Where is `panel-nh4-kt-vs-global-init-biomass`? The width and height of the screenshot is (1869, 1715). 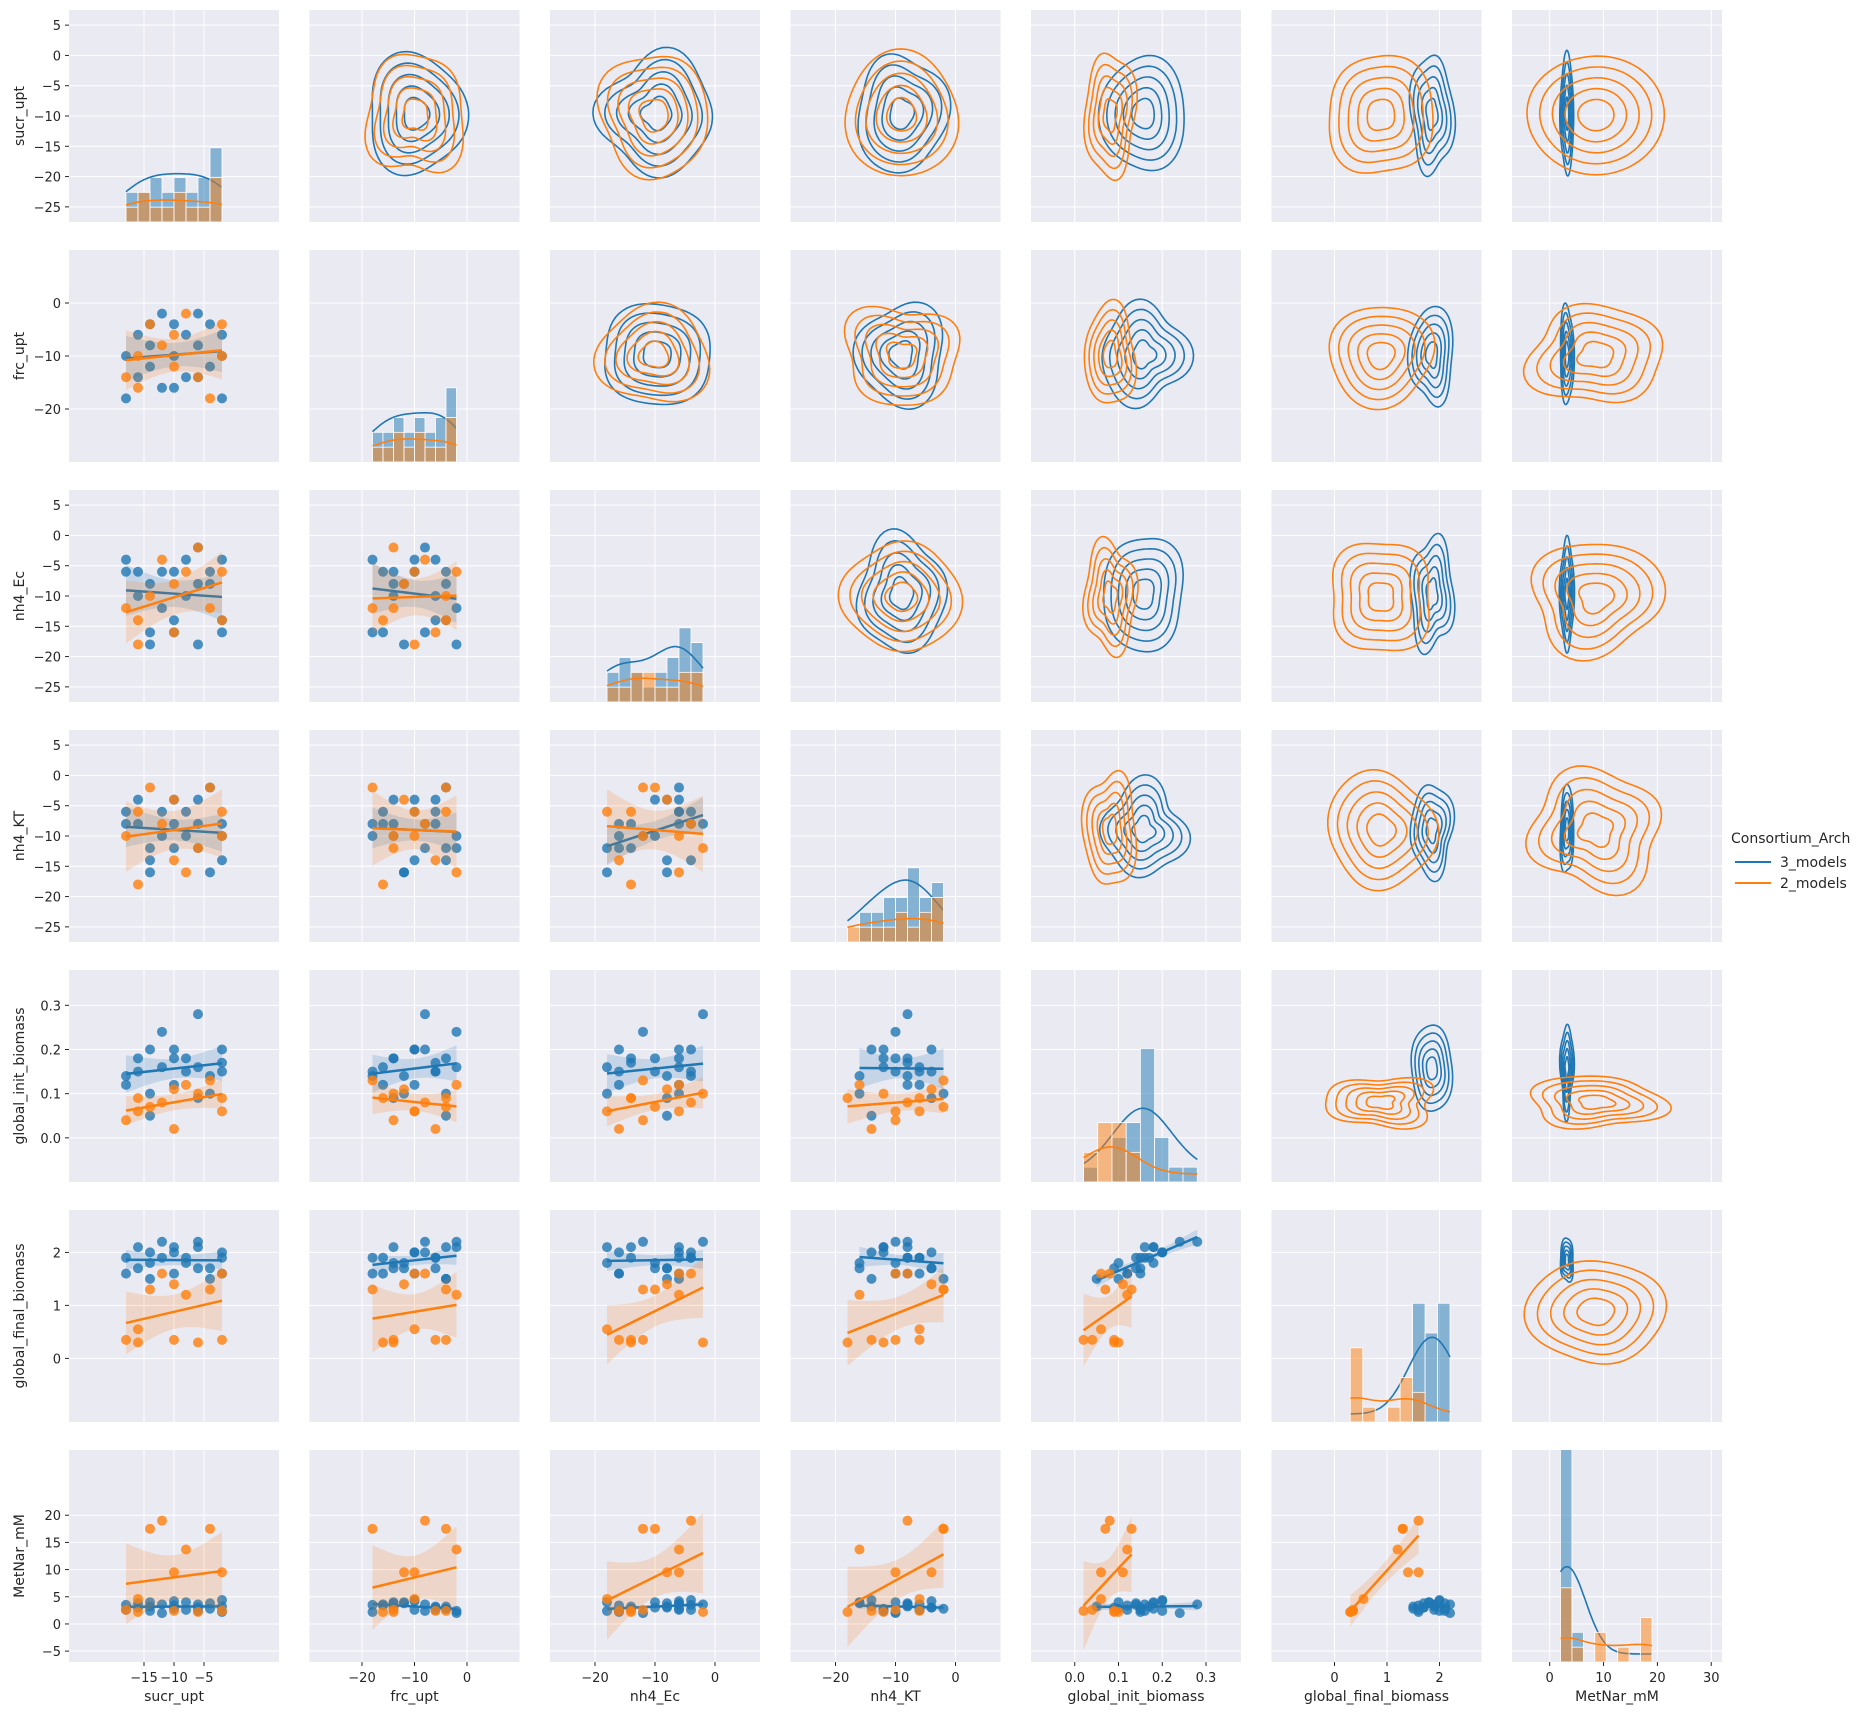 panel-nh4-kt-vs-global-init-biomass is located at coordinates (1136, 836).